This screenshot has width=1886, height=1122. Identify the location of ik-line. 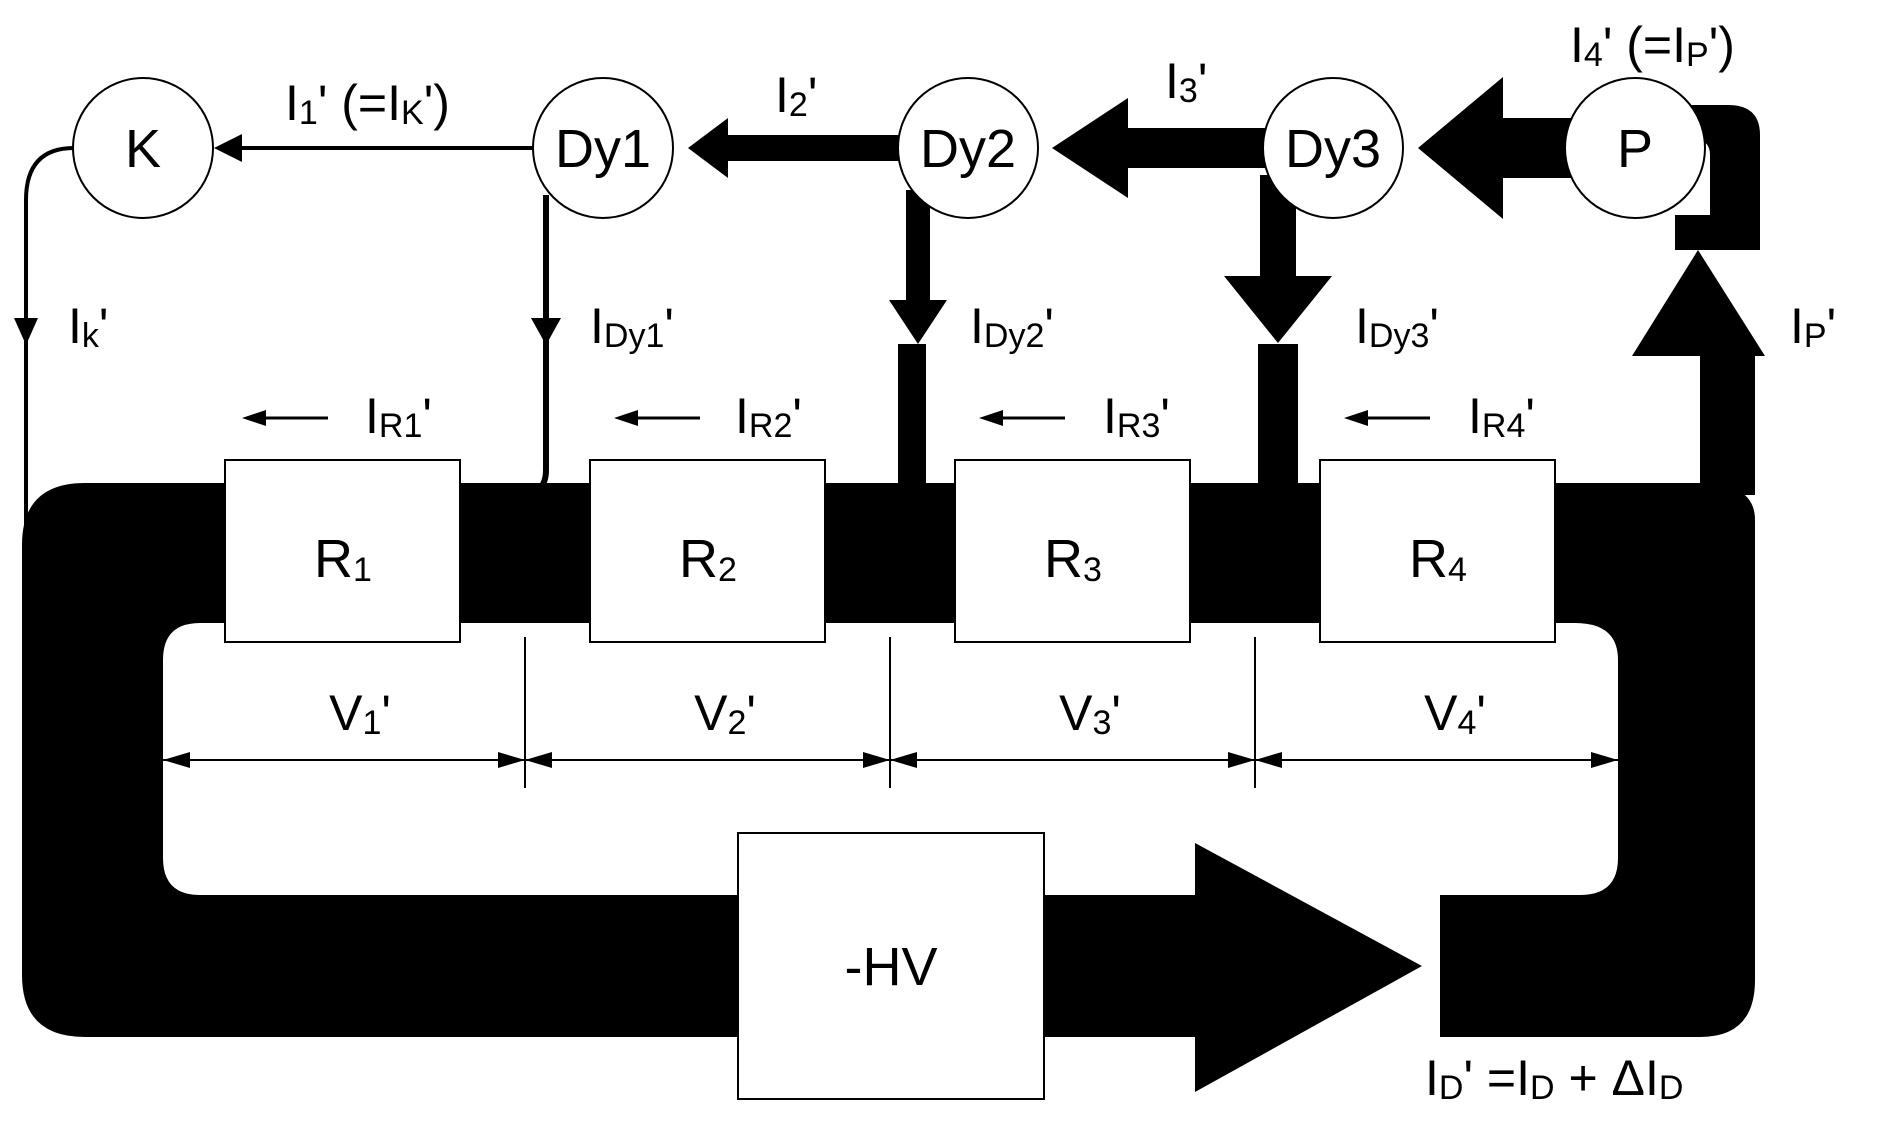
(49, 343).